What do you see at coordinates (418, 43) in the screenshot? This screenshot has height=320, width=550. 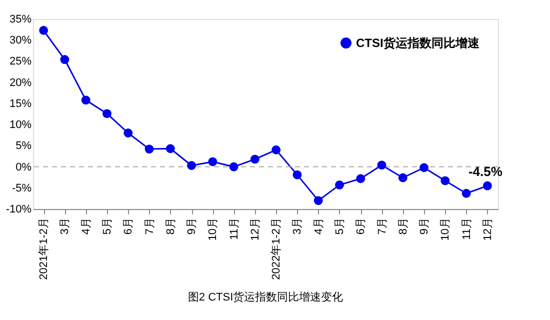 I see `legend-label: CTSI货运指数同比增速` at bounding box center [418, 43].